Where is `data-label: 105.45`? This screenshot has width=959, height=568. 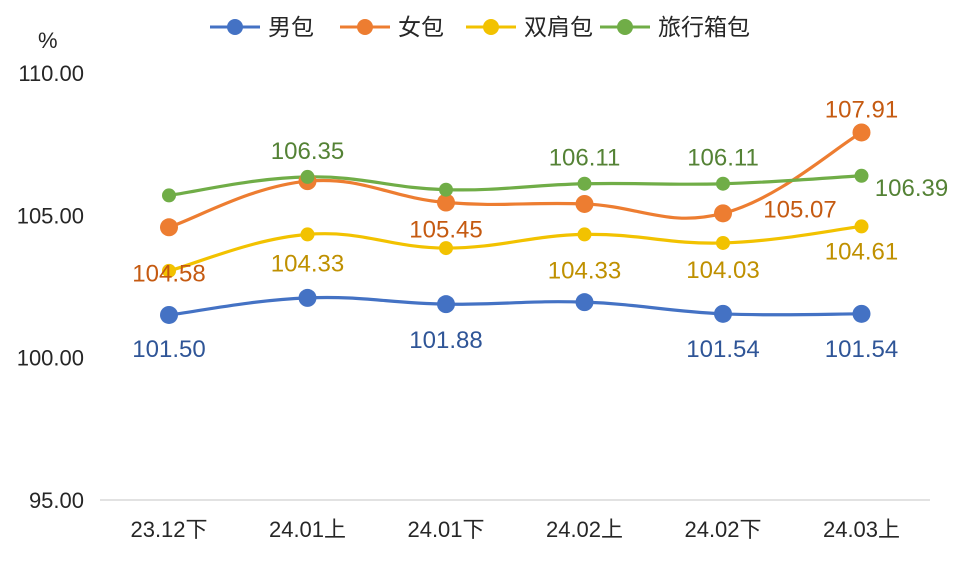 data-label: 105.45 is located at coordinates (445, 230).